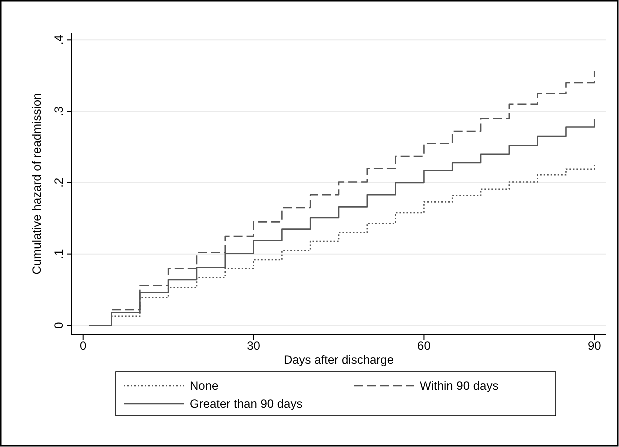 This screenshot has height=447, width=619. What do you see at coordinates (595, 346) in the screenshot?
I see `x-tick-label: 90` at bounding box center [595, 346].